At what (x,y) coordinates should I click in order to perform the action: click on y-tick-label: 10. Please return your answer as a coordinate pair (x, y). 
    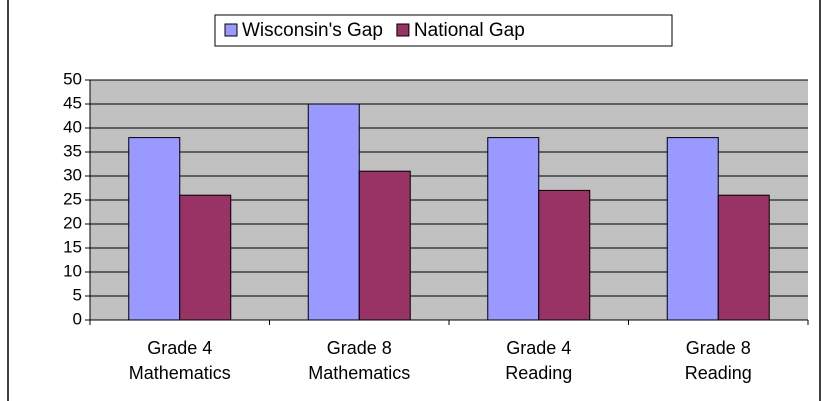
    Looking at the image, I should click on (72, 270).